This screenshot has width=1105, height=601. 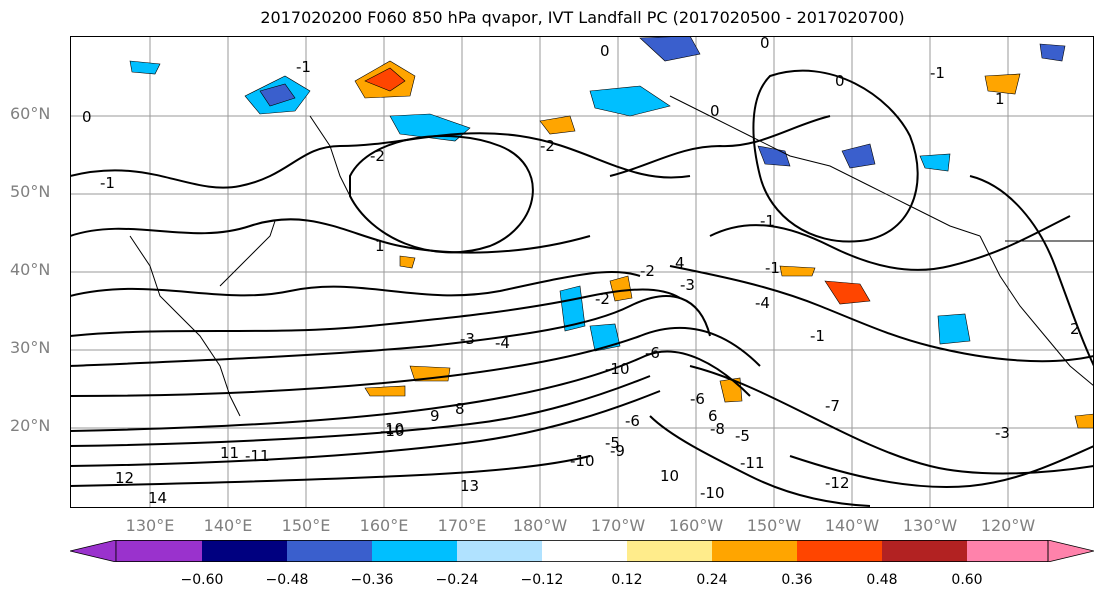 What do you see at coordinates (1075, 329) in the screenshot?
I see `contour-label: 2` at bounding box center [1075, 329].